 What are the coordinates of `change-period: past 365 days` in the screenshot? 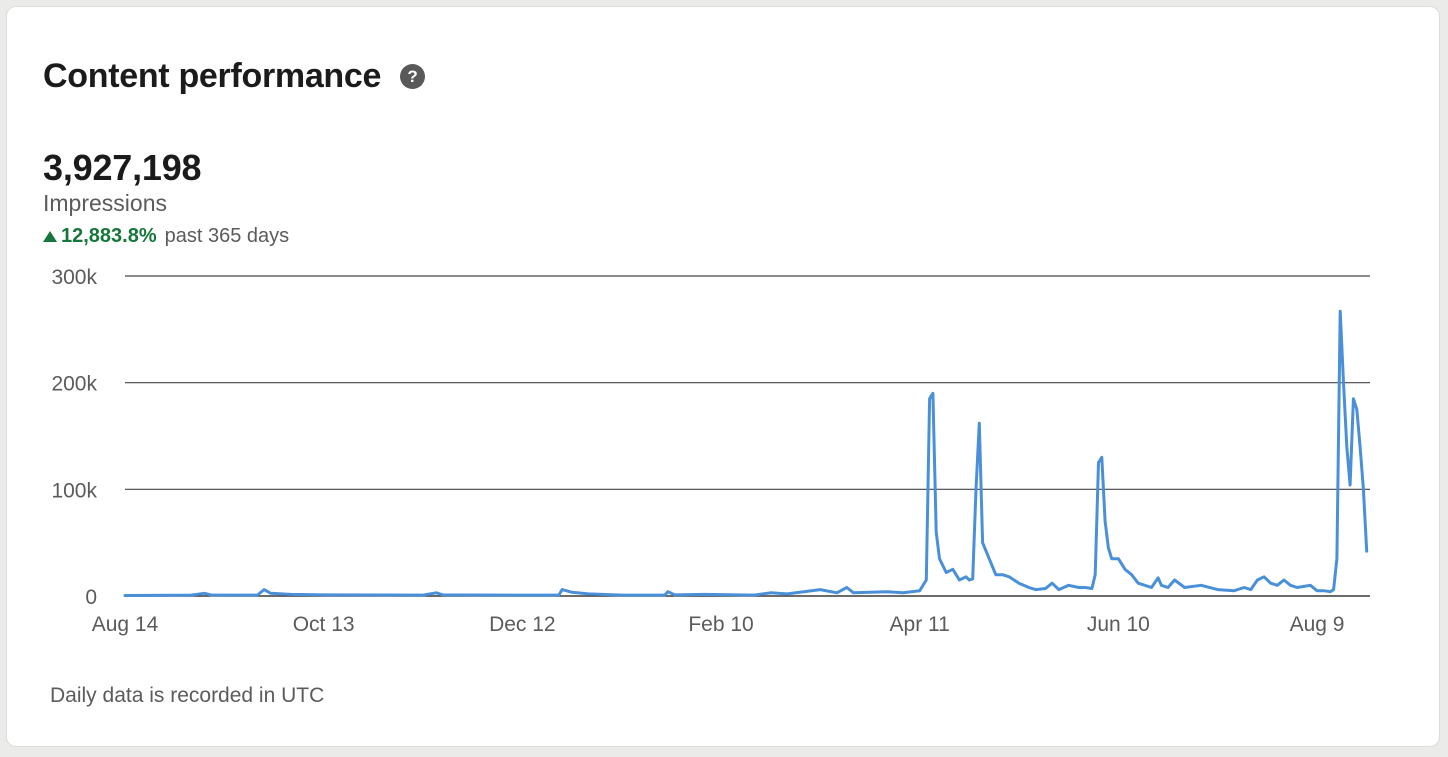 It's located at (227, 236).